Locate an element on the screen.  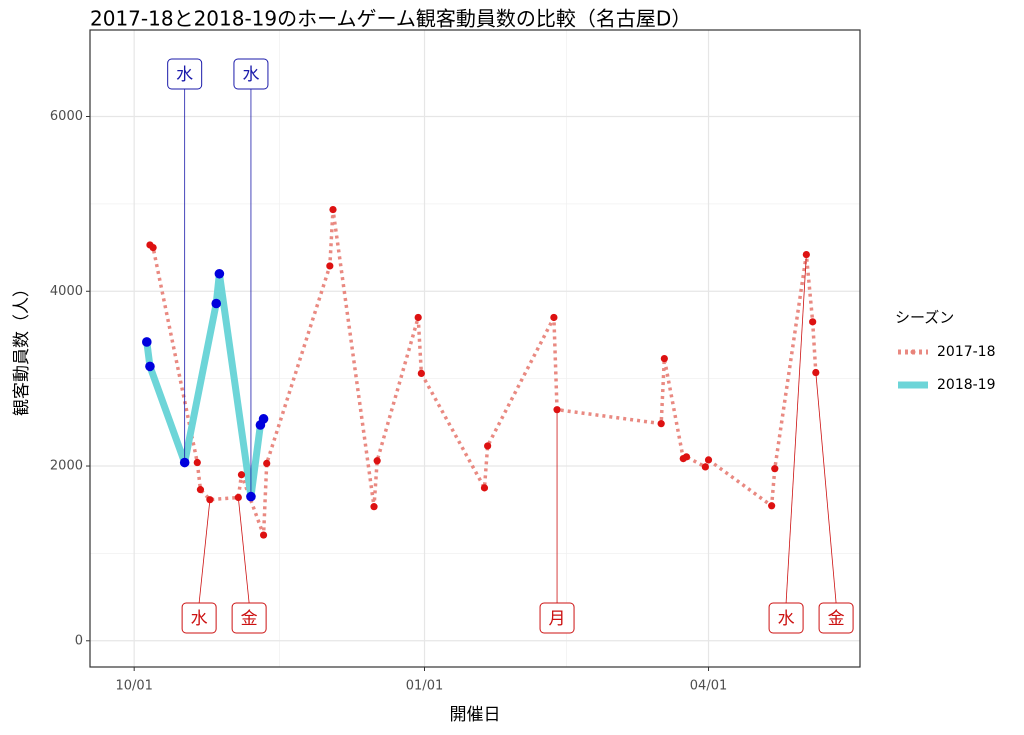
annotation-label: 月 is located at coordinates (557, 619).